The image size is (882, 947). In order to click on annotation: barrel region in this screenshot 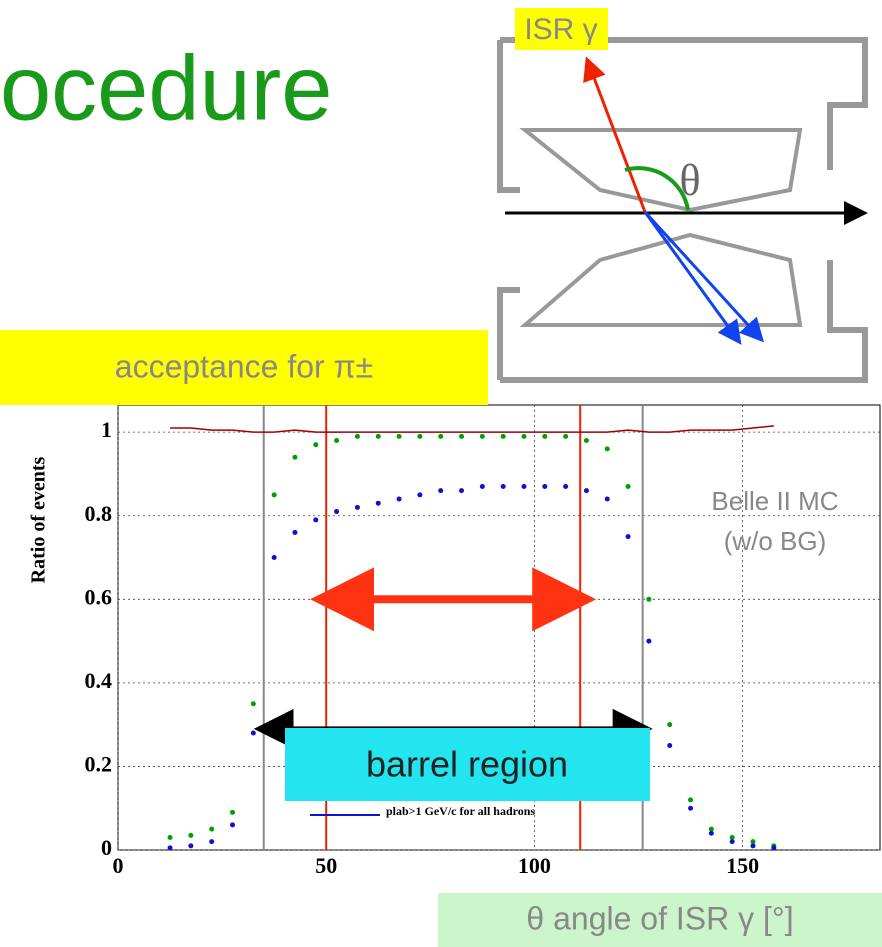, I will do `click(467, 764)`.